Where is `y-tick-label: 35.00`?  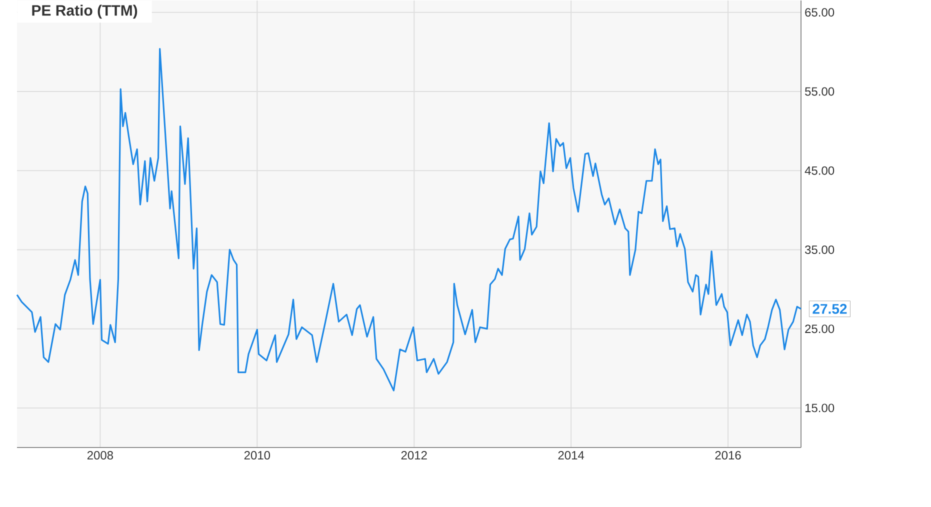
y-tick-label: 35.00 is located at coordinates (819, 250).